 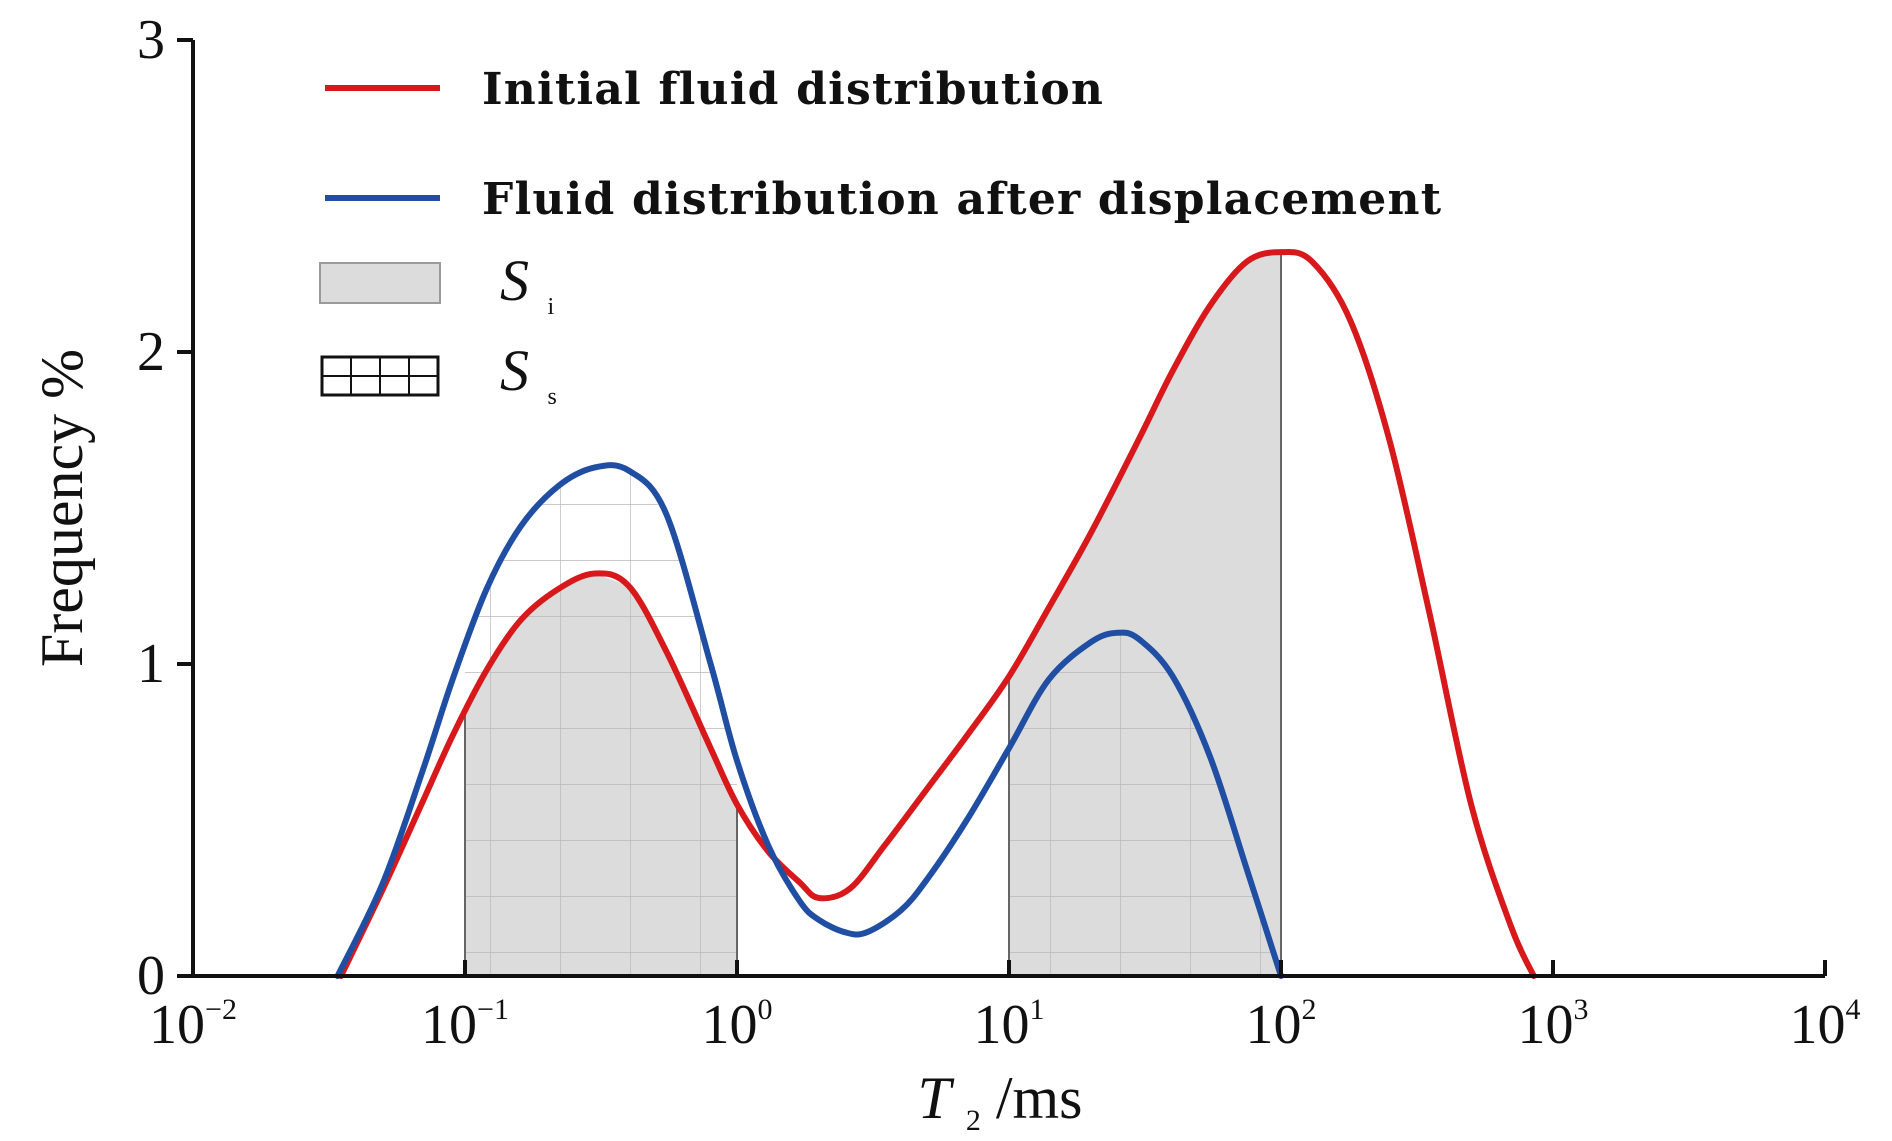 What do you see at coordinates (151, 40) in the screenshot?
I see `y-tick-label-3: 3` at bounding box center [151, 40].